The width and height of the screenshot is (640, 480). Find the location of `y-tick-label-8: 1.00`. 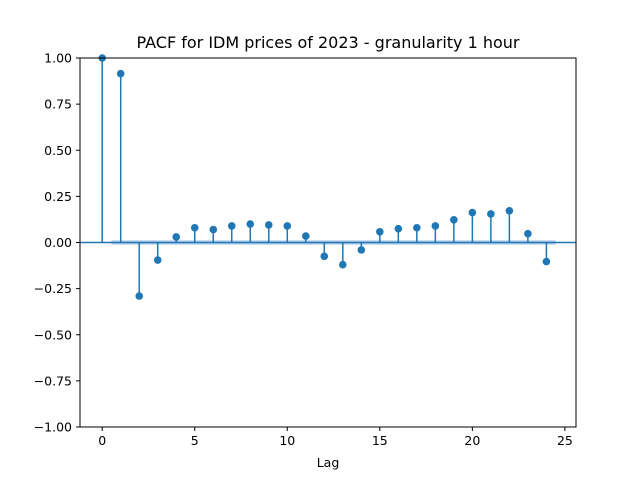

y-tick-label-8: 1.00 is located at coordinates (58, 58).